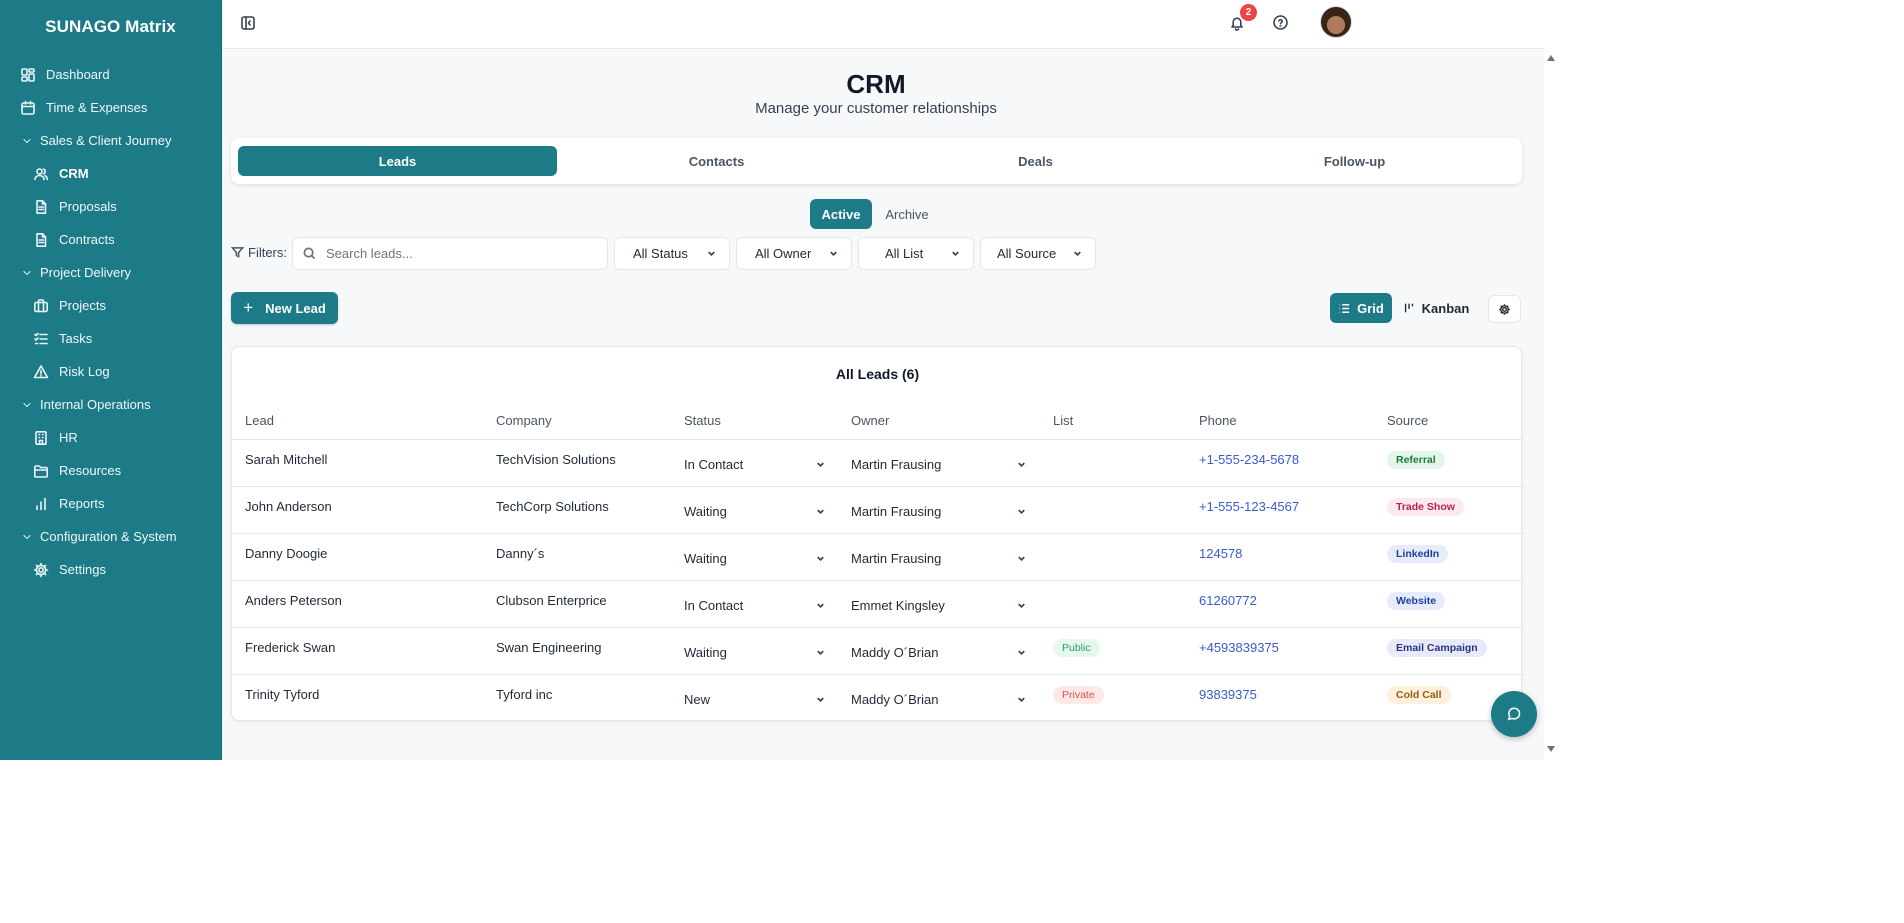  I want to click on lead-name: Trinity Tyford, so click(282, 694).